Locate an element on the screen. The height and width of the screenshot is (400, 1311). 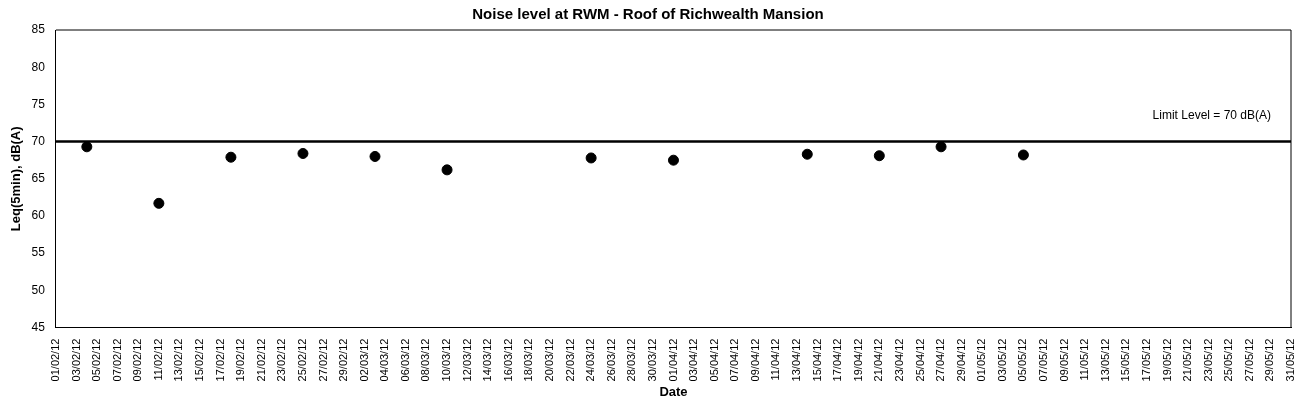
y-tick-label: 50 is located at coordinates (38, 289).